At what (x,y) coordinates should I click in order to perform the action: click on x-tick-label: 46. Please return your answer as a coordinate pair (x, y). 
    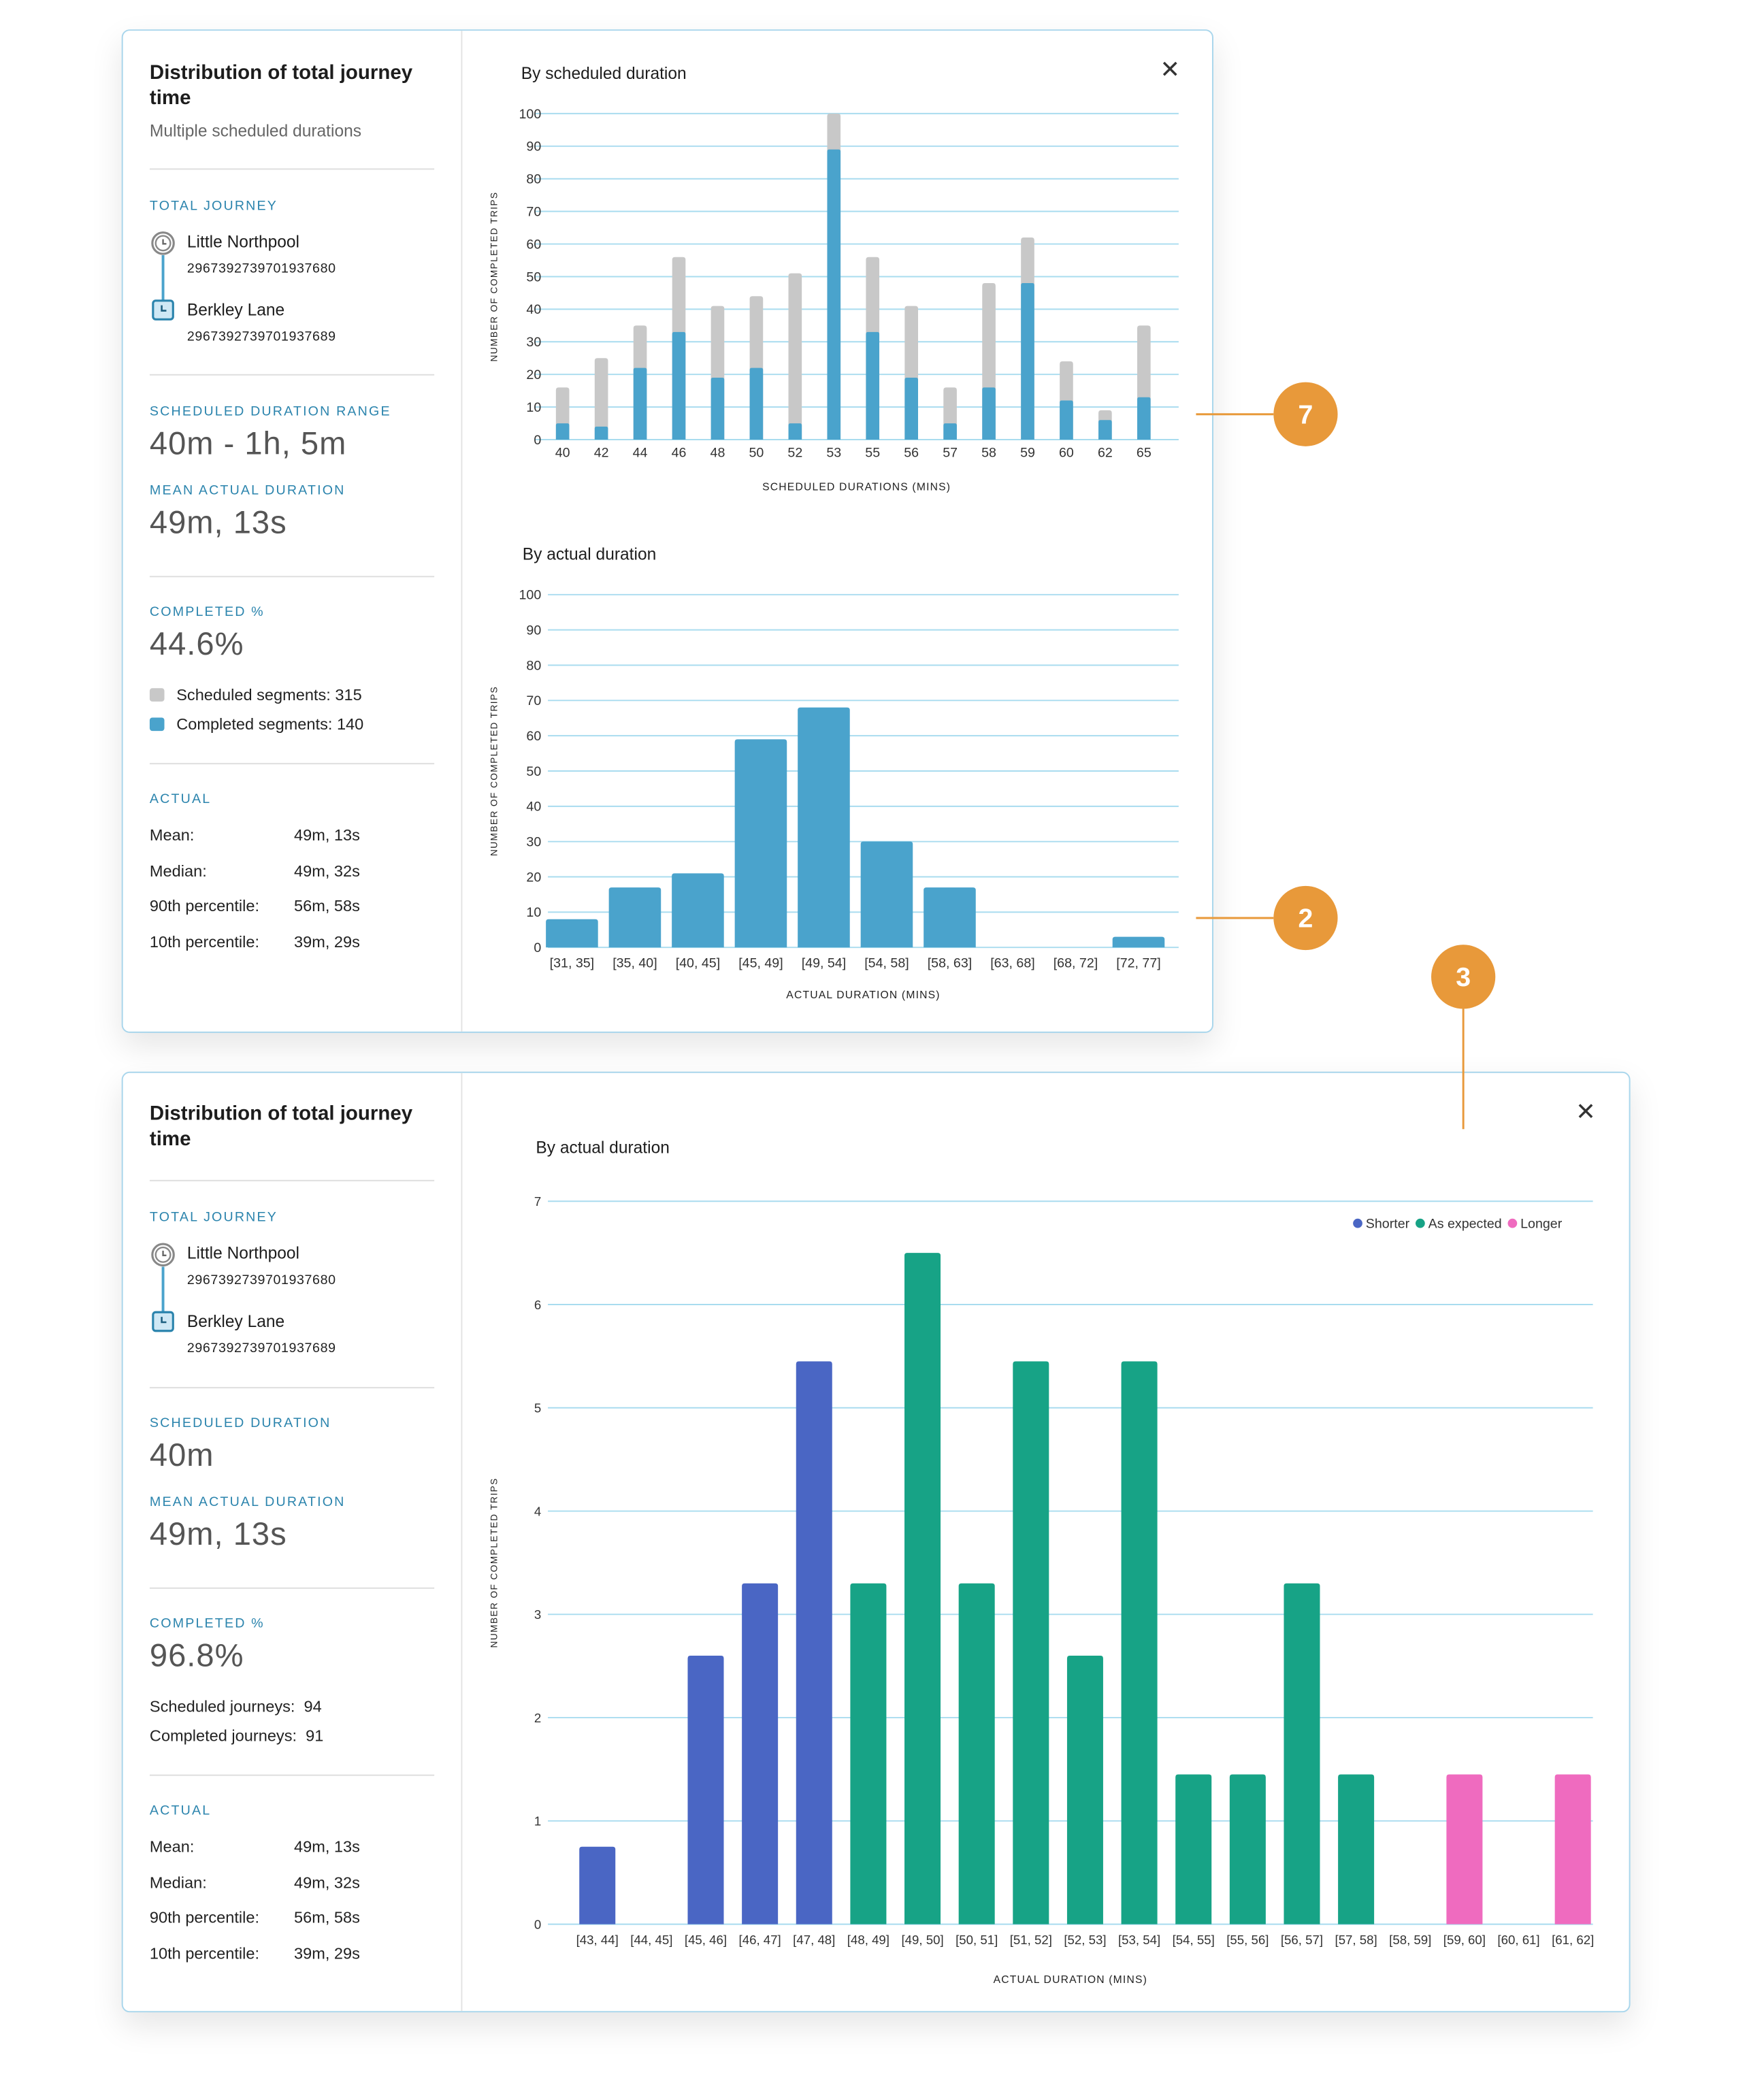
    Looking at the image, I should click on (679, 453).